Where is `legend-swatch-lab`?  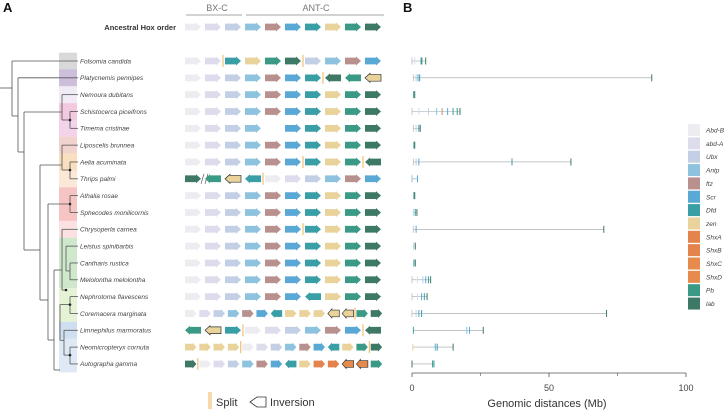 legend-swatch-lab is located at coordinates (694, 303).